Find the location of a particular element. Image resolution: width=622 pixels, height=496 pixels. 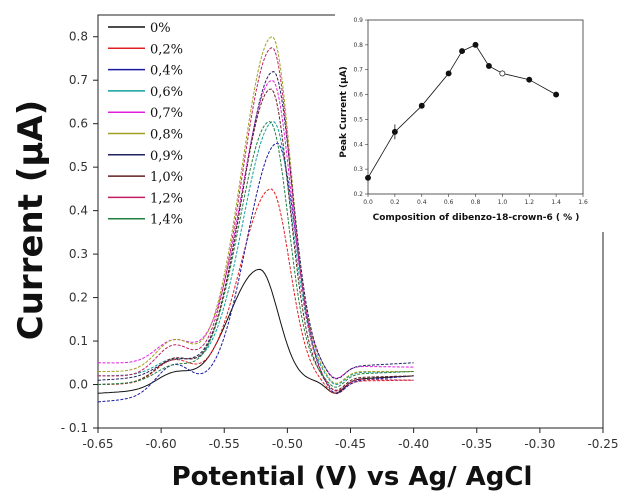

y-tick-label: 0.7 is located at coordinates (78, 80).